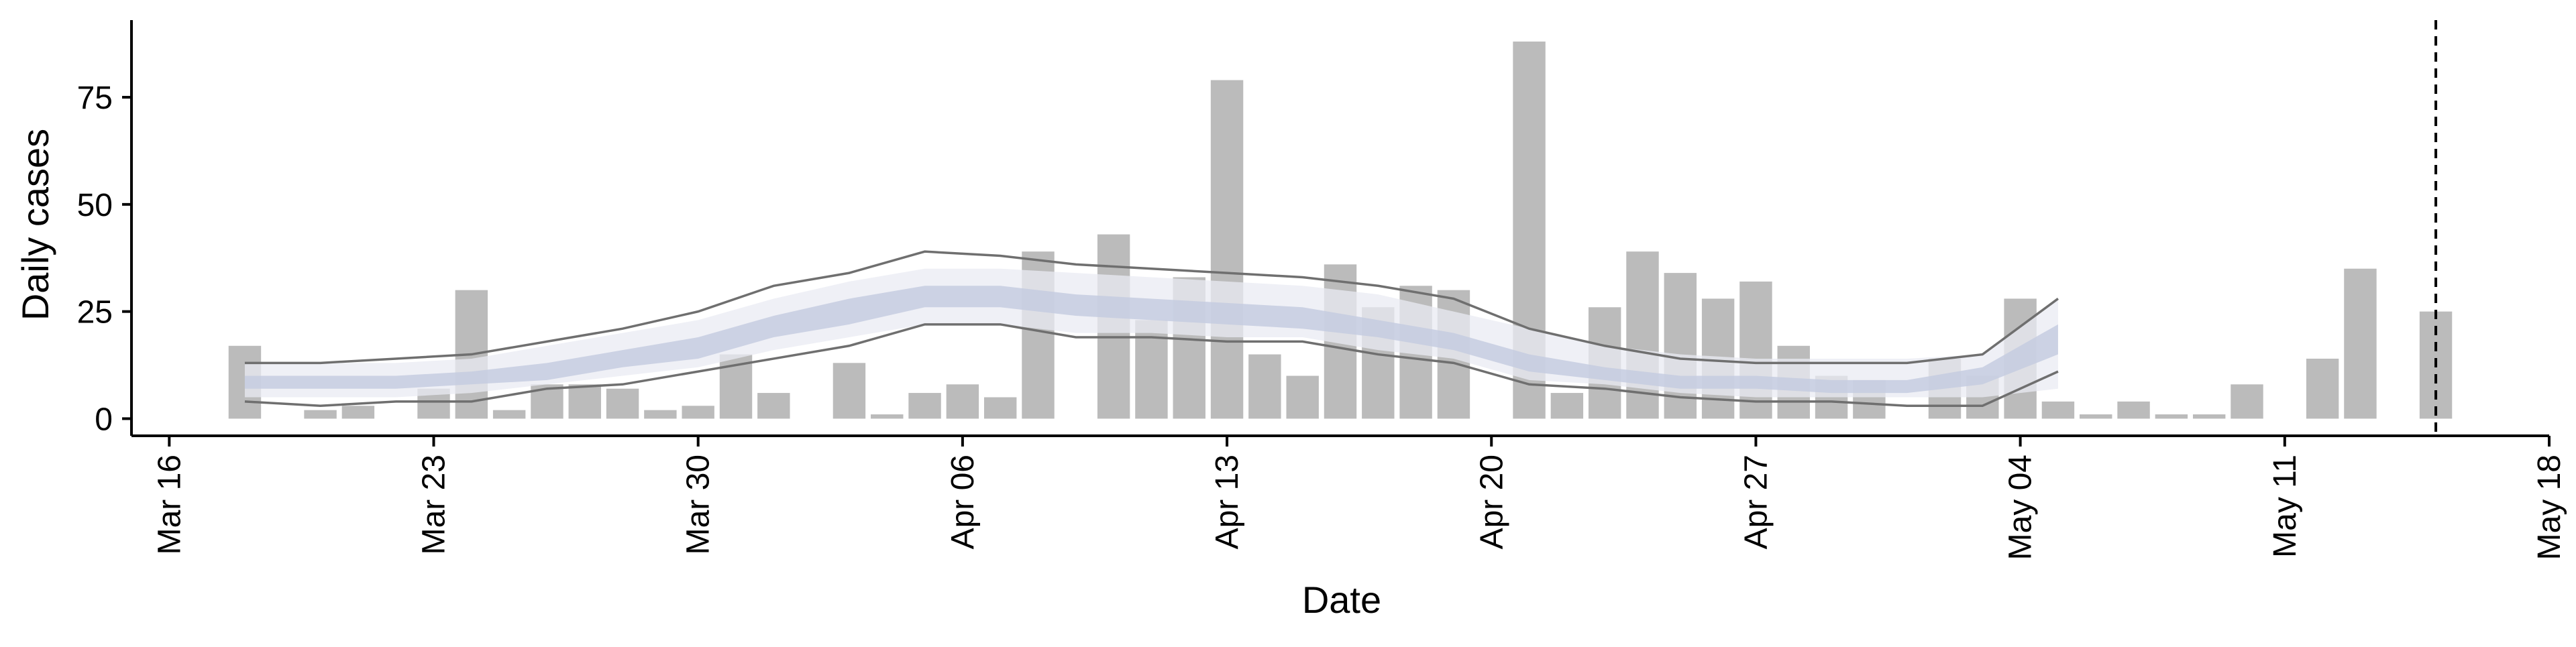 The height and width of the screenshot is (647, 2576). Describe the element at coordinates (95, 205) in the screenshot. I see `y-tick-label: 50` at that location.